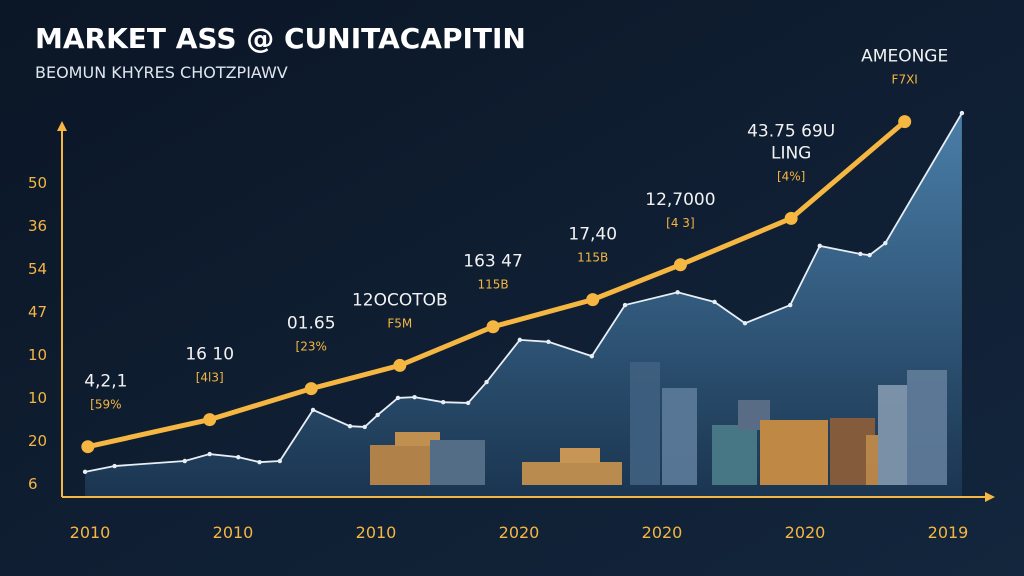 Image resolution: width=1024 pixels, height=576 pixels. Describe the element at coordinates (33, 484) in the screenshot. I see `y-tick-label: 6` at that location.